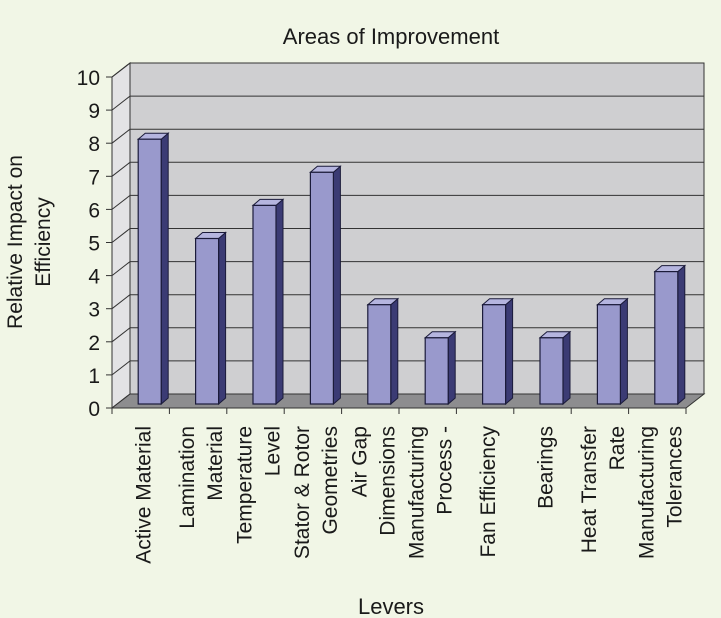 The width and height of the screenshot is (721, 618). What do you see at coordinates (546, 467) in the screenshot?
I see `x-tick-label: Bearings` at bounding box center [546, 467].